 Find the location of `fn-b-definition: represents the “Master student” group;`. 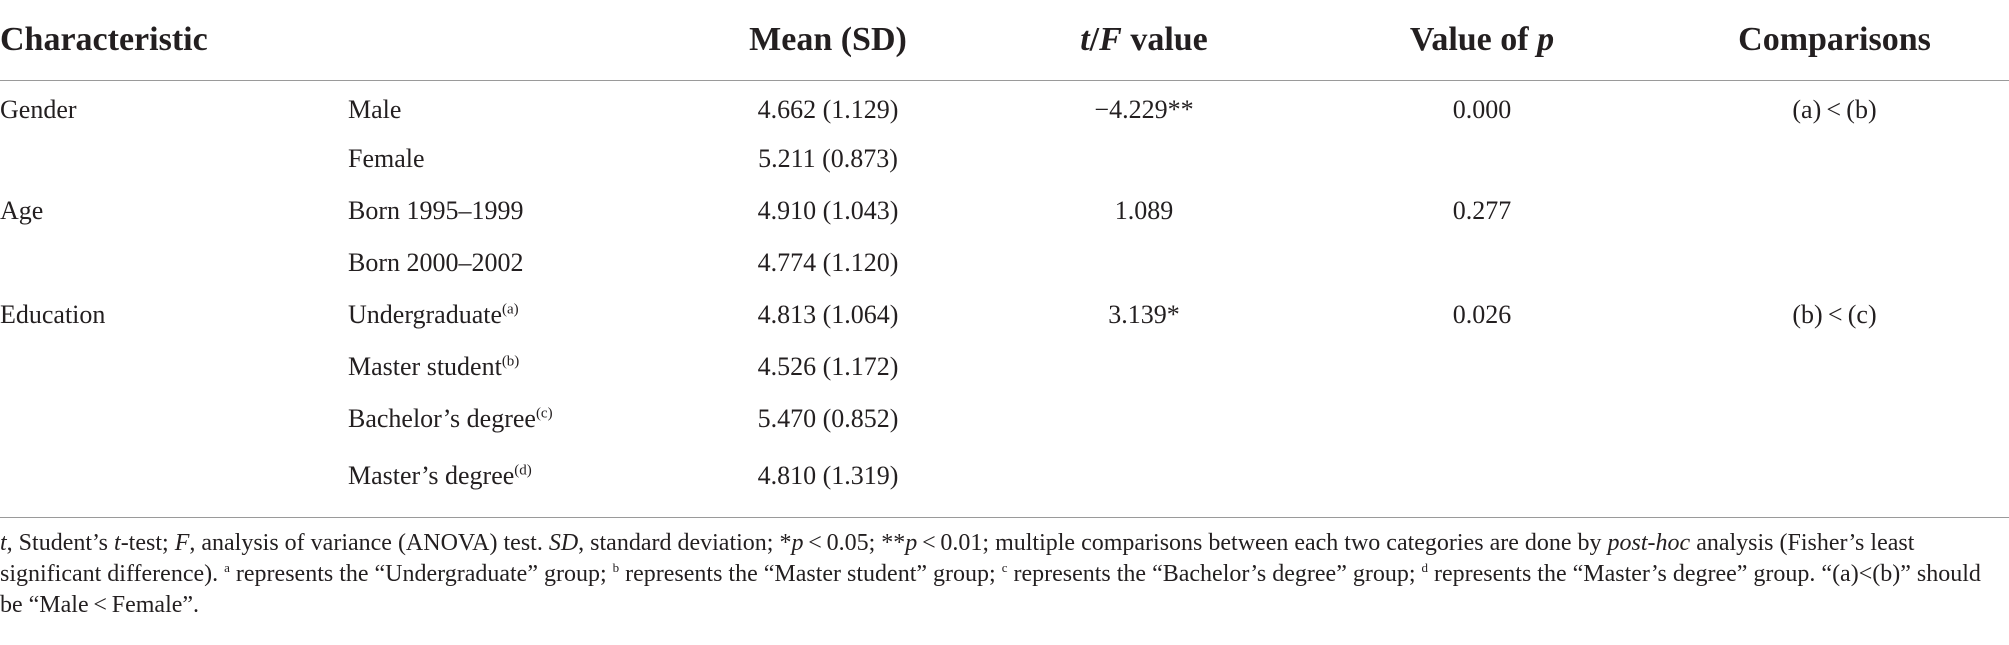

fn-b-definition: represents the “Master student” group; is located at coordinates (810, 574).